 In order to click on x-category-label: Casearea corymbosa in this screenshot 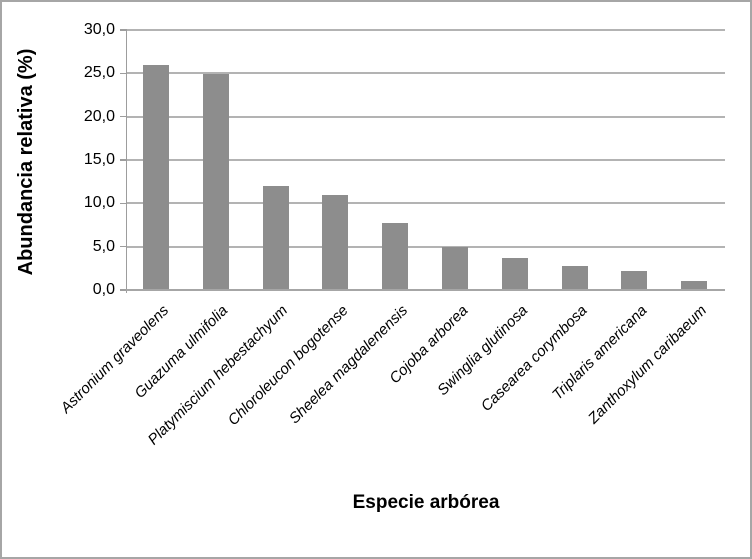, I will do `click(534, 358)`.